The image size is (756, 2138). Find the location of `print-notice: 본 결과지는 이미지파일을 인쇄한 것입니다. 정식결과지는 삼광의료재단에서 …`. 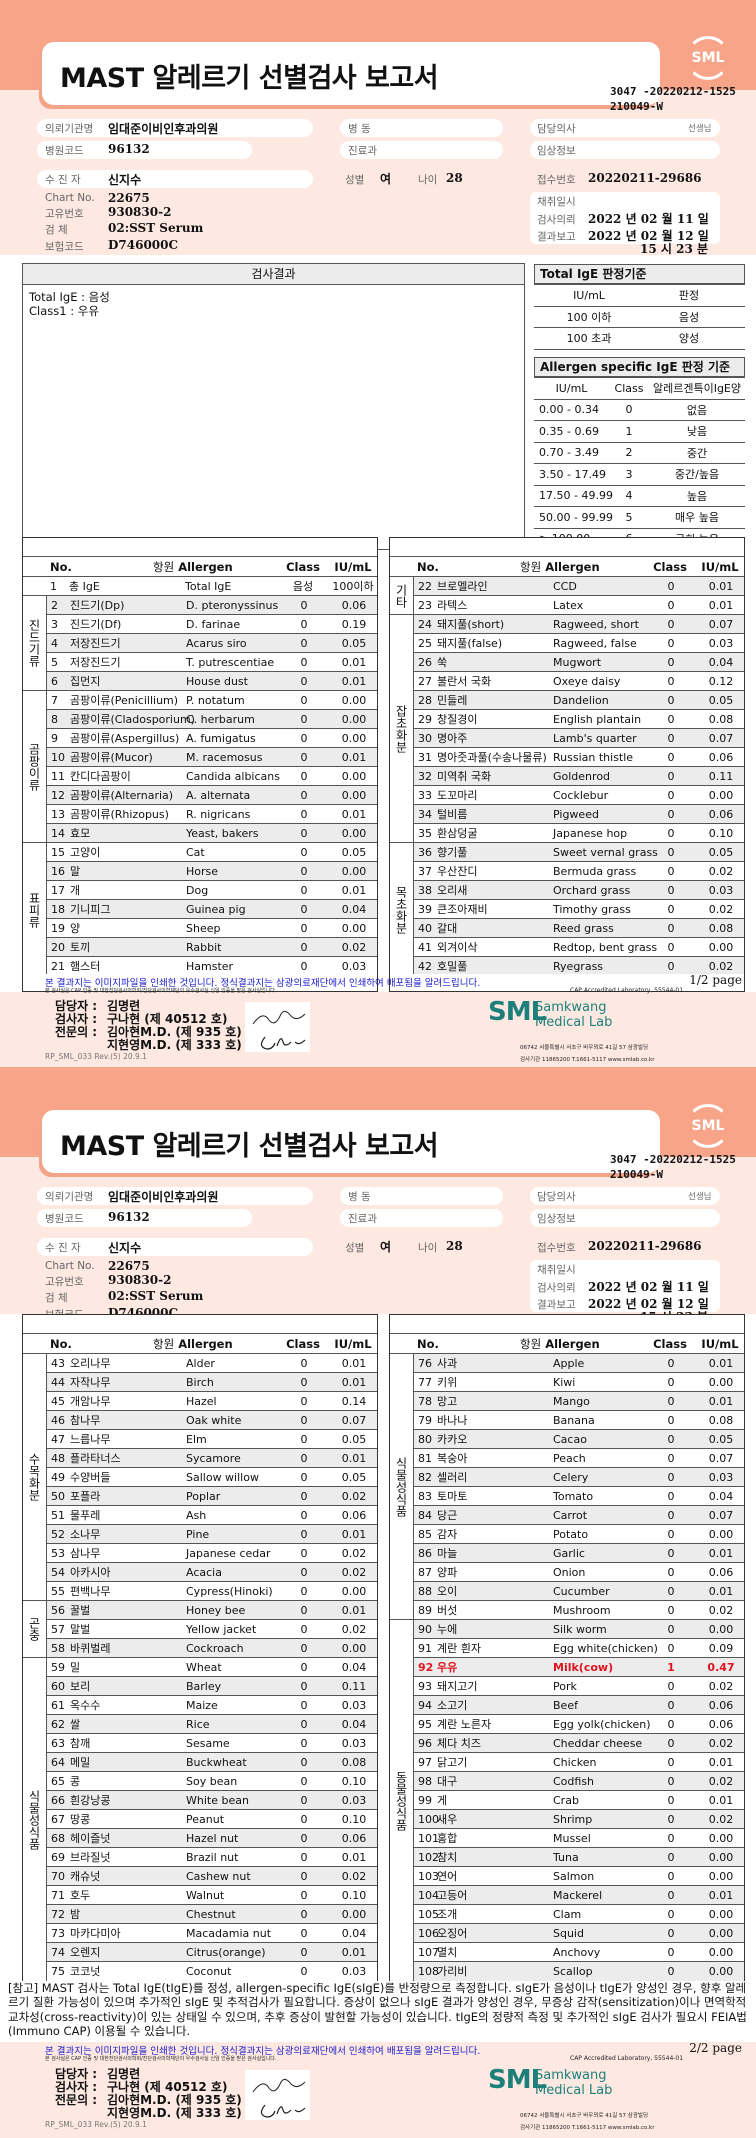

print-notice: 본 결과지는 이미지파일을 인쇄한 것입니다. 정식결과지는 삼광의료재단에서 … is located at coordinates (263, 2051).